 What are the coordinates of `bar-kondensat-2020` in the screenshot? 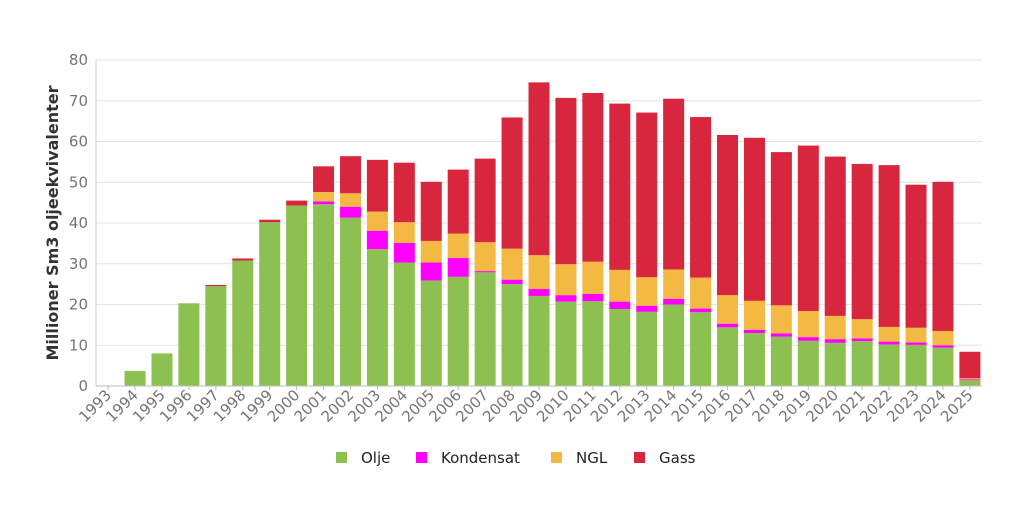 It's located at (835, 341).